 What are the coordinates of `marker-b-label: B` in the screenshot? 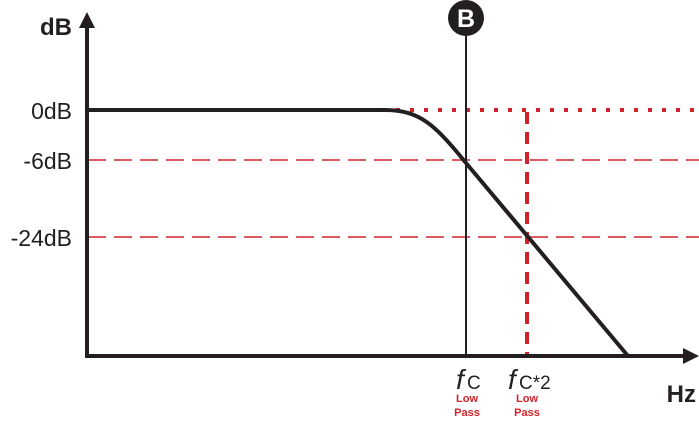 It's located at (466, 19).